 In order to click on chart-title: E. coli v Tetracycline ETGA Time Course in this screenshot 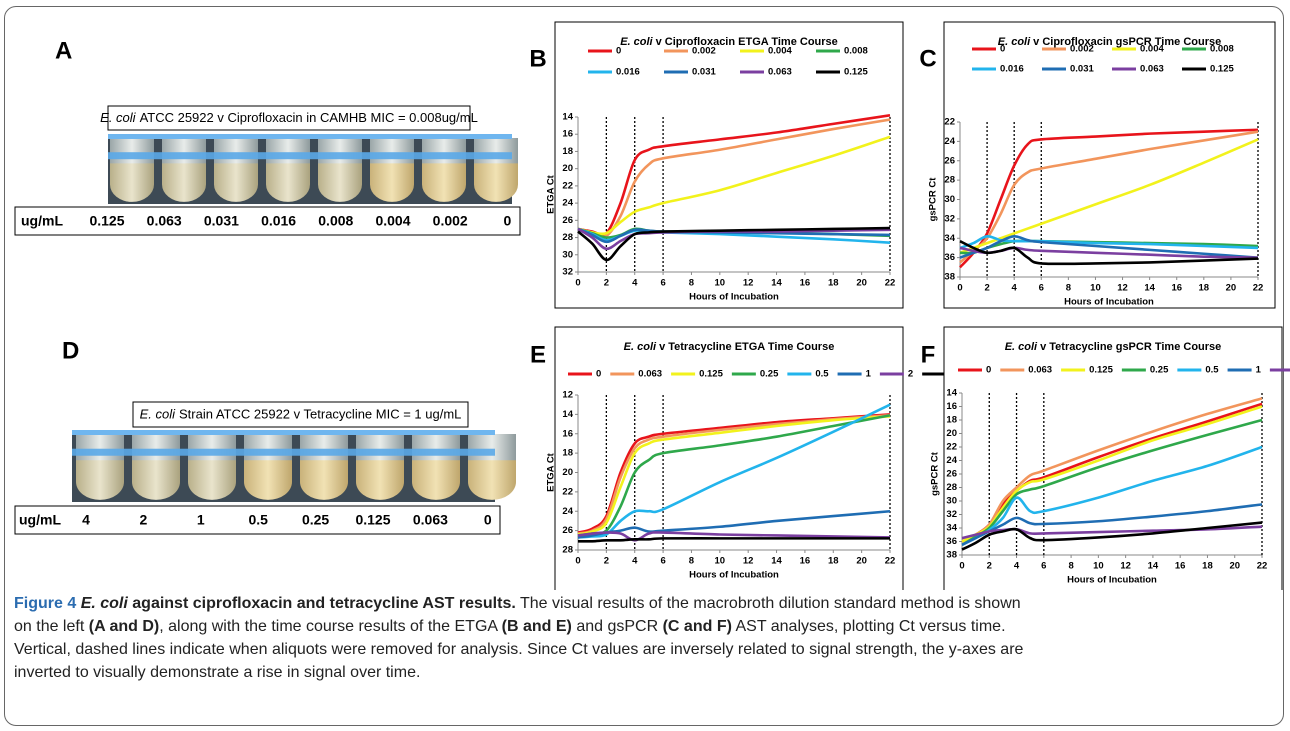, I will do `click(729, 347)`.